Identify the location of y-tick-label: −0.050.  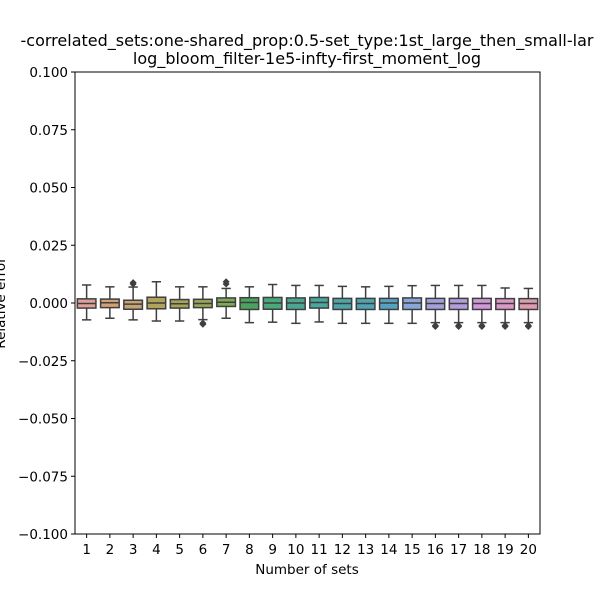
(43, 420).